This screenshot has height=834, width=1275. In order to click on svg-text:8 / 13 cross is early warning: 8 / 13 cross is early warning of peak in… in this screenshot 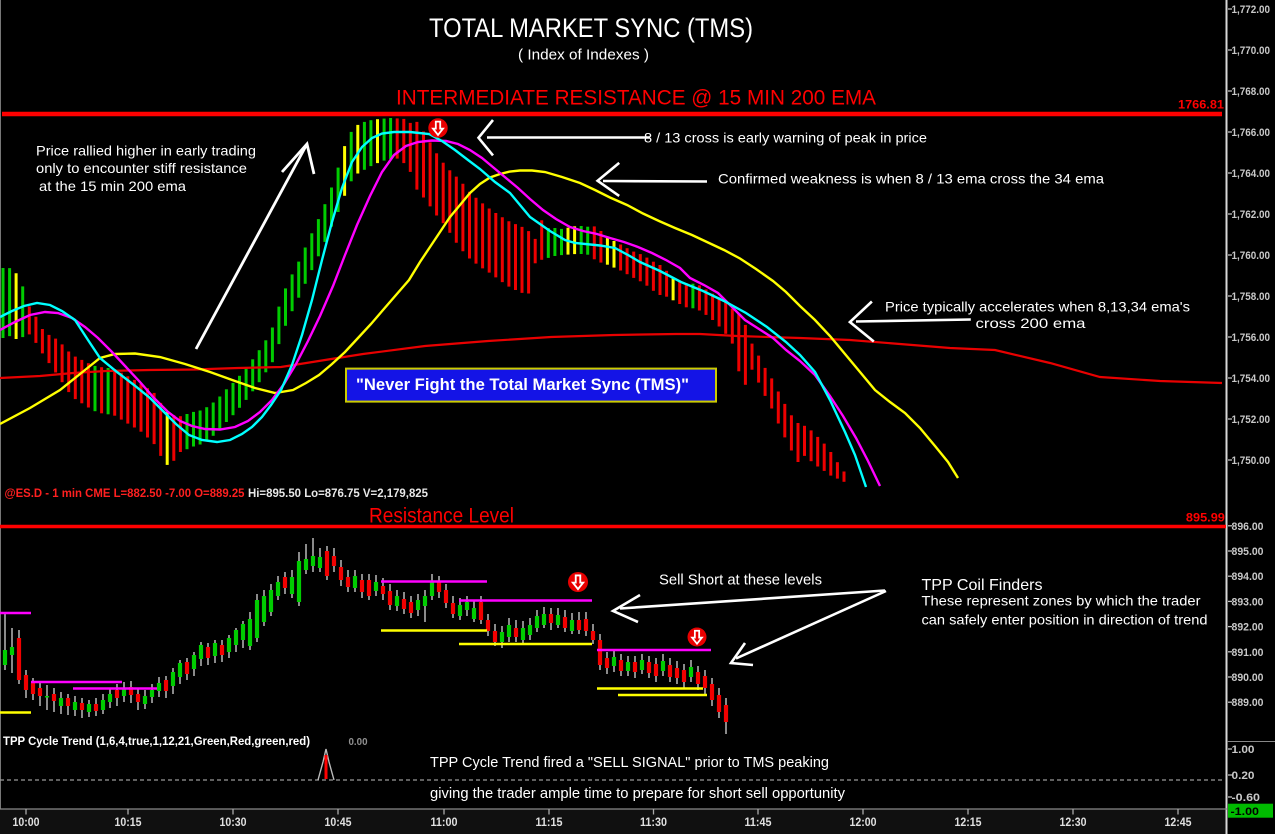, I will do `click(785, 138)`.